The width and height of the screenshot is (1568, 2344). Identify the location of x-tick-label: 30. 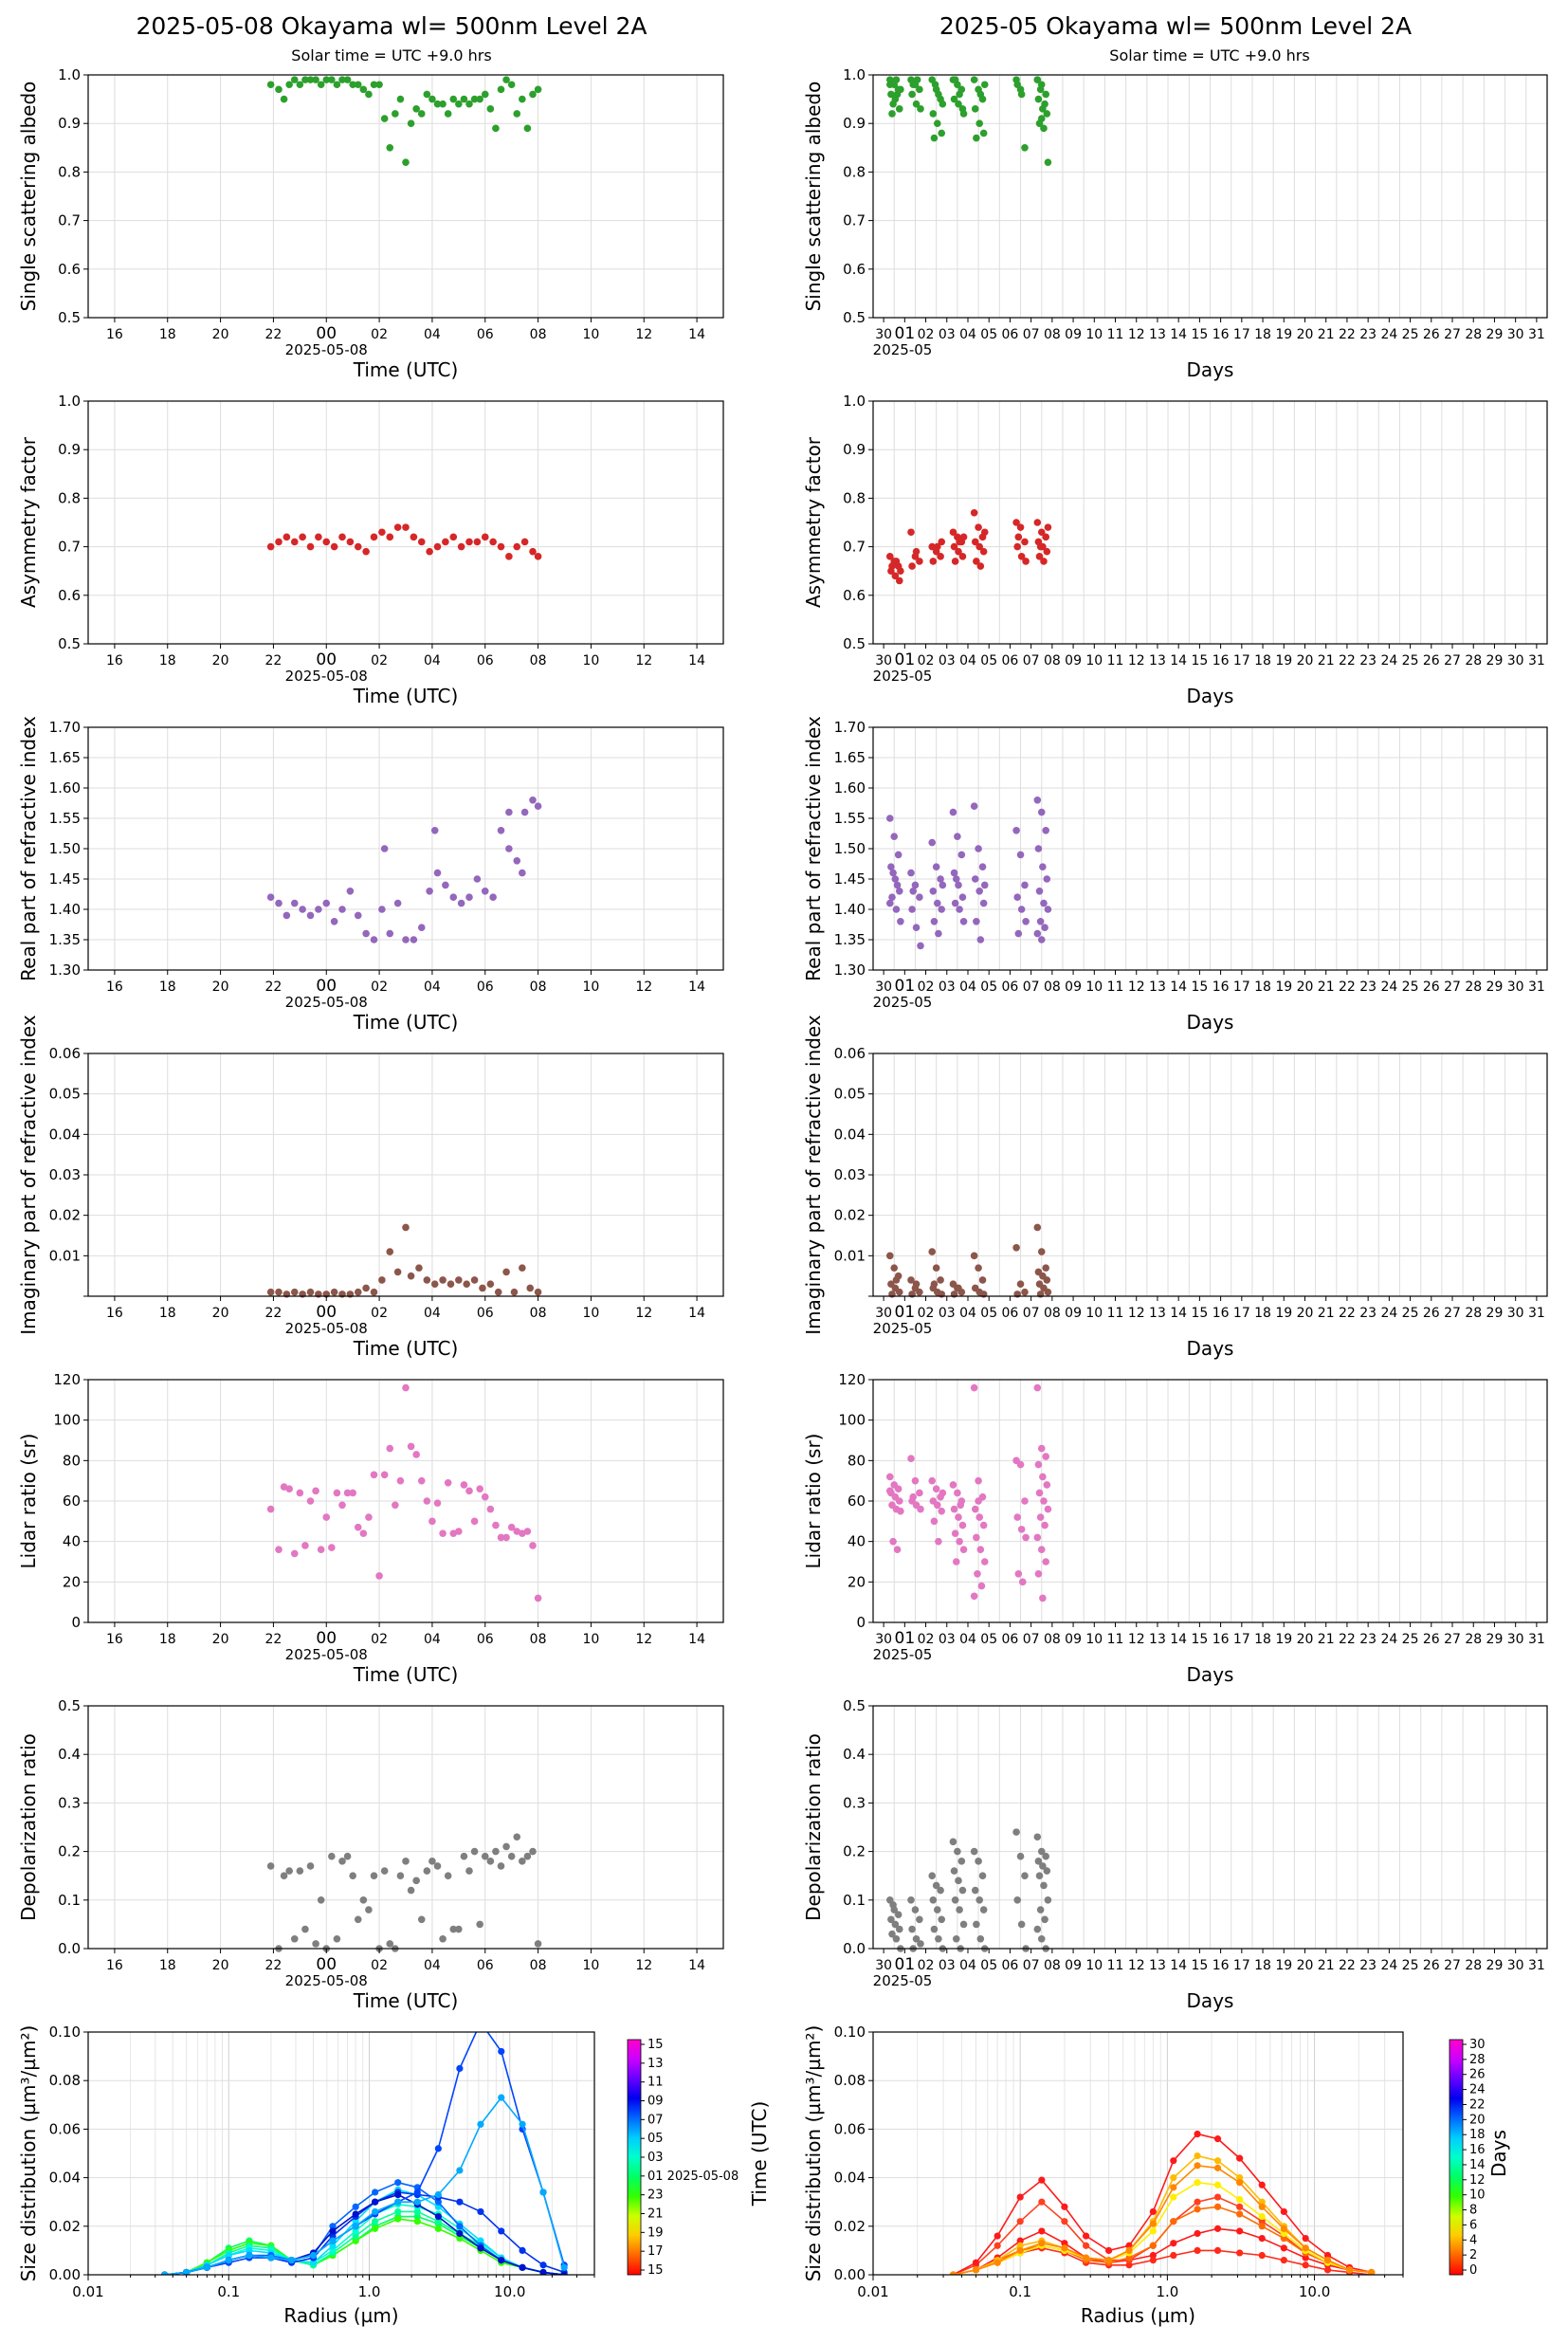
(1515, 1639).